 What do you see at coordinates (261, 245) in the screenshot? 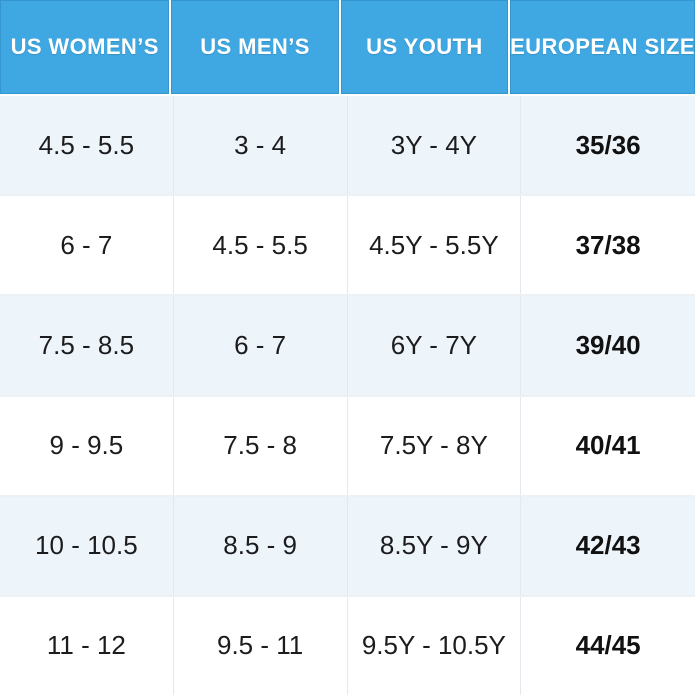
I see `cell-us-mens: 4.5 - 5.5` at bounding box center [261, 245].